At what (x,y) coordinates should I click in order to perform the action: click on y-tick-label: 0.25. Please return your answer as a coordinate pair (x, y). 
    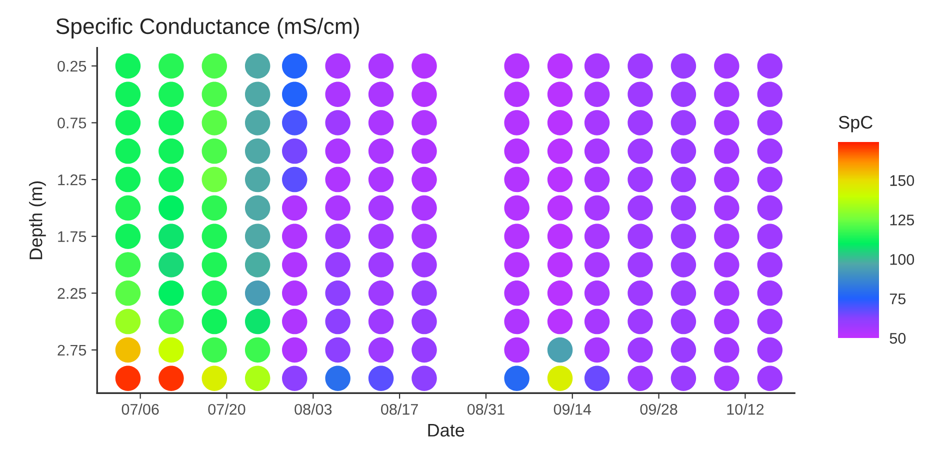
    Looking at the image, I should click on (72, 66).